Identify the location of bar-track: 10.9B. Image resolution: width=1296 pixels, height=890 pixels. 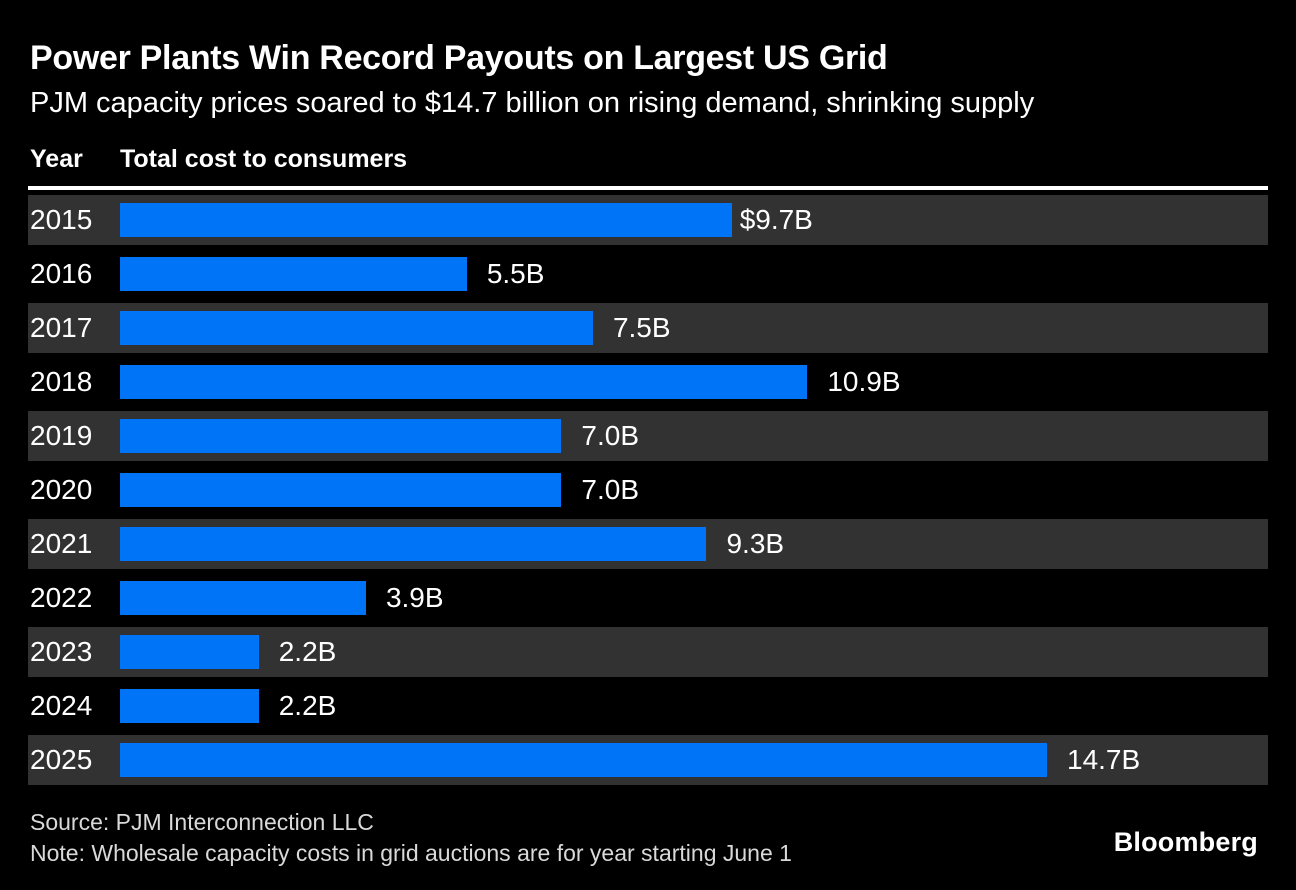
(694, 382).